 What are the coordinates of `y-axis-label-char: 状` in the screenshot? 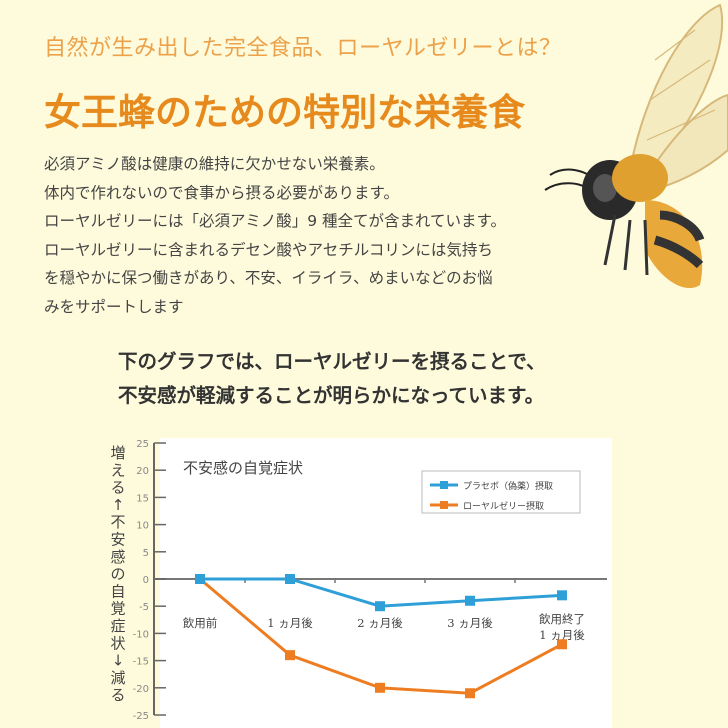 It's located at (117, 643).